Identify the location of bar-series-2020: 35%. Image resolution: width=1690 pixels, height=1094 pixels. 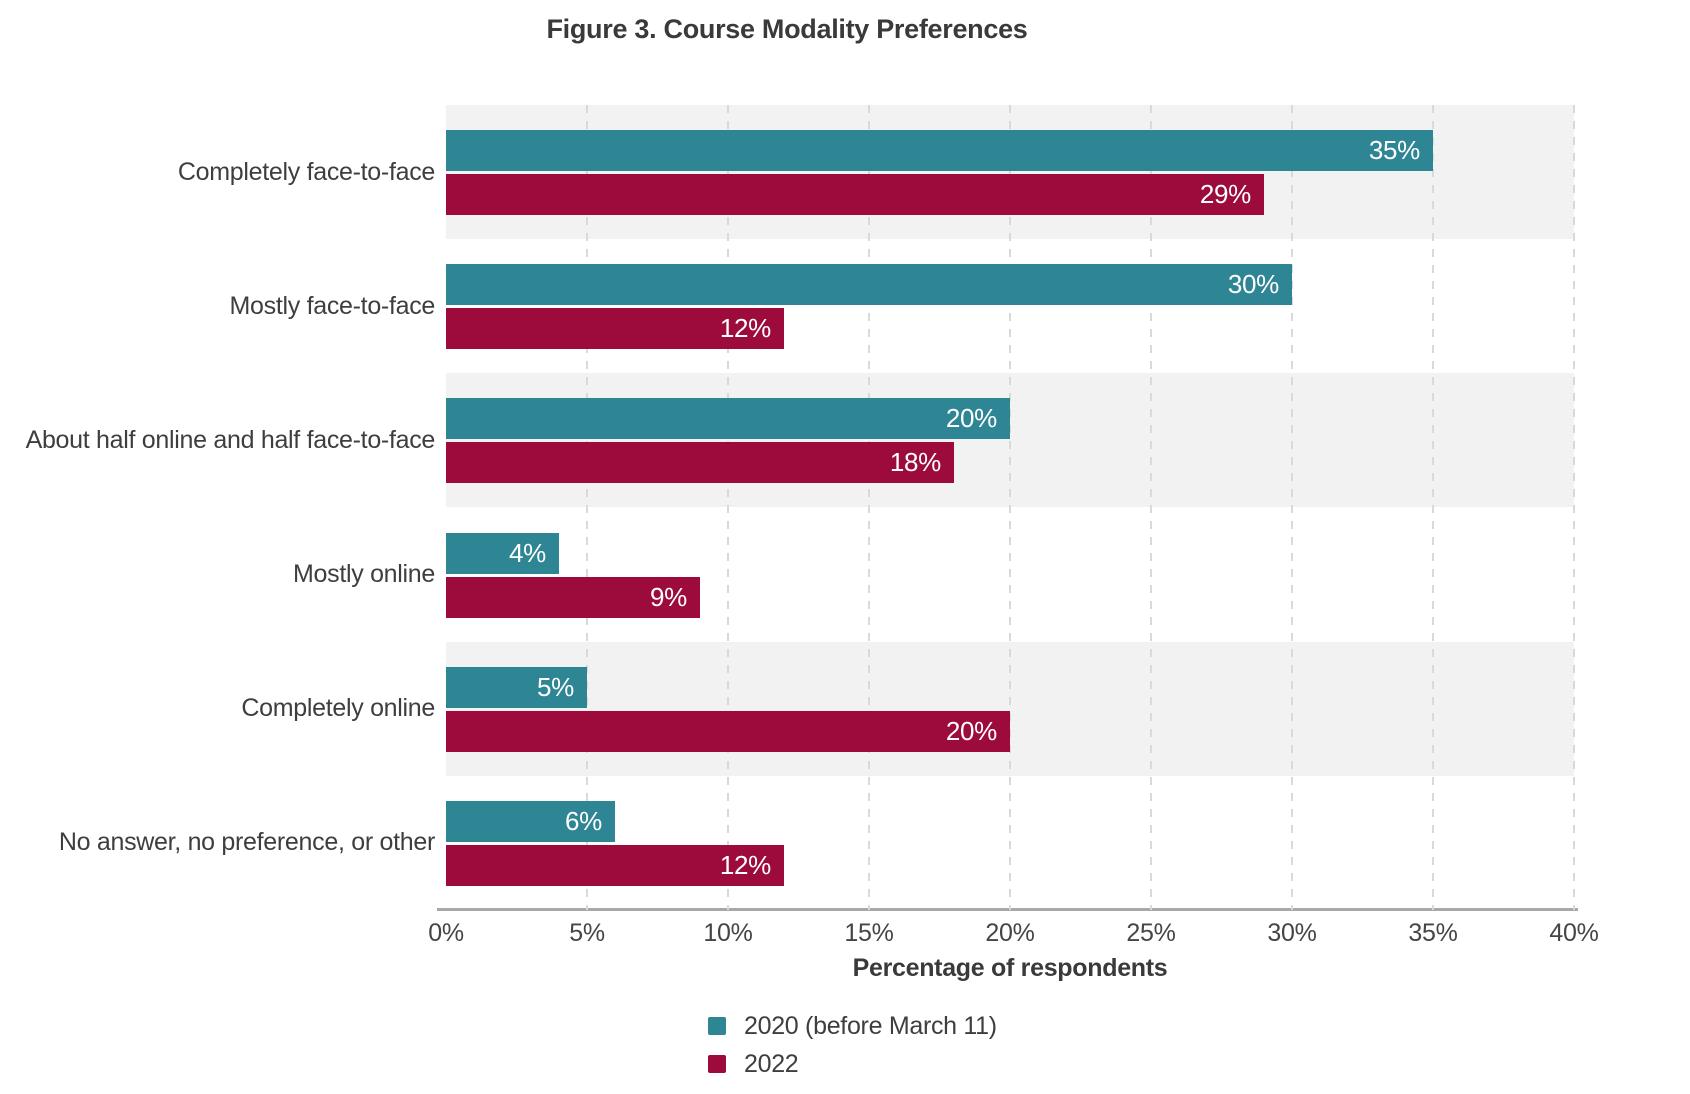
(939, 150).